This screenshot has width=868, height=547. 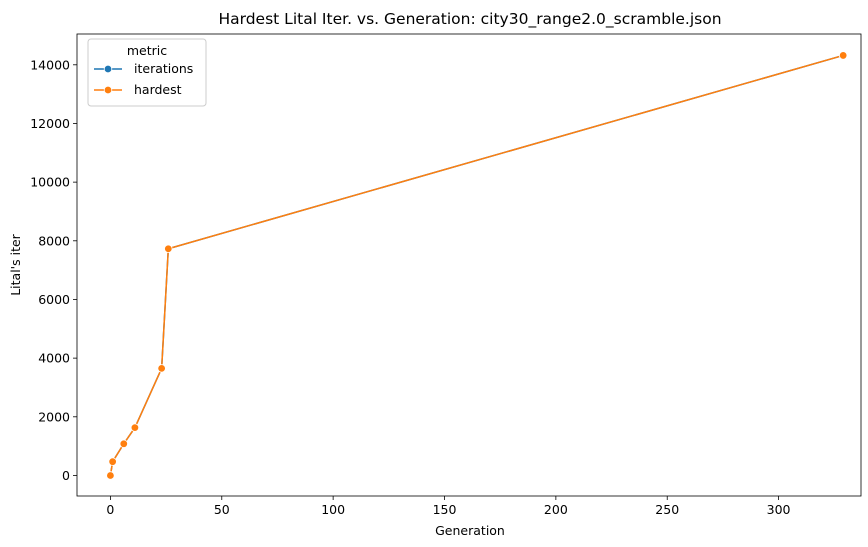 I want to click on x-tick-label: 150, so click(x=445, y=509).